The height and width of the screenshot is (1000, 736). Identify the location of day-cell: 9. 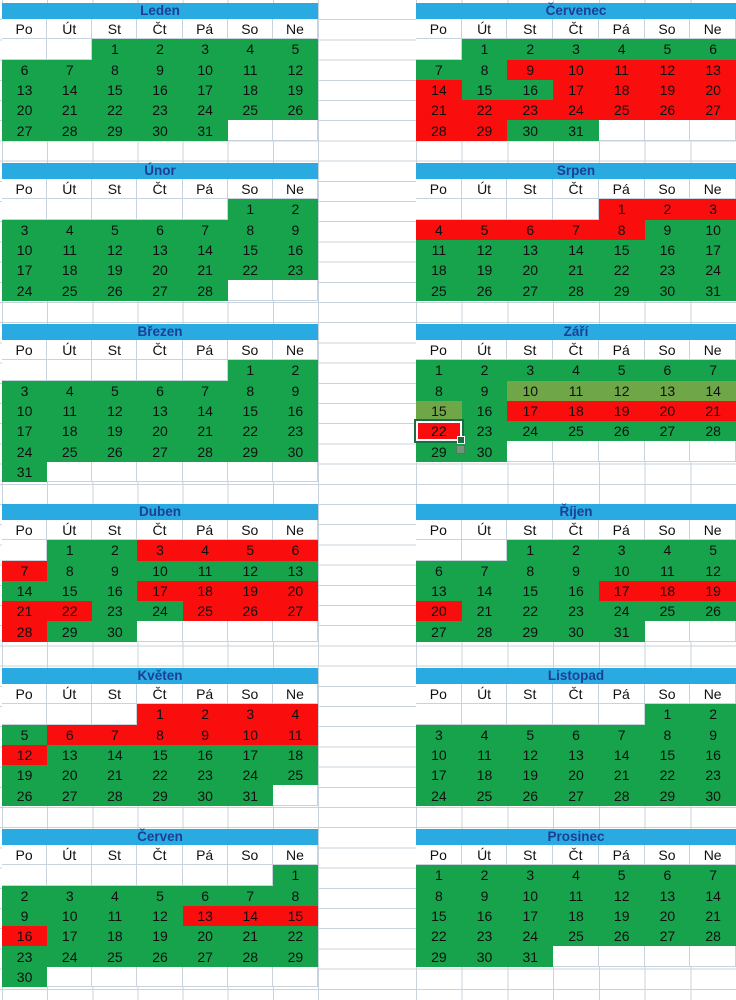
(530, 69).